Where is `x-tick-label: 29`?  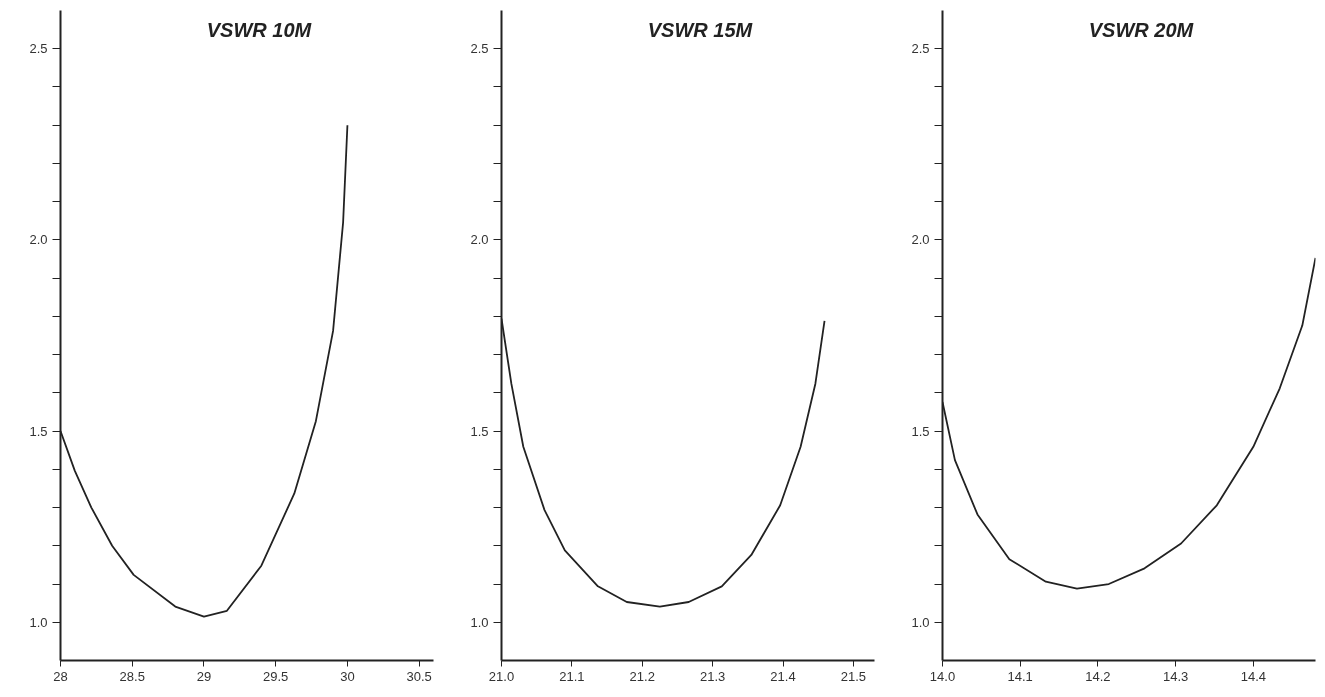 x-tick-label: 29 is located at coordinates (204, 676).